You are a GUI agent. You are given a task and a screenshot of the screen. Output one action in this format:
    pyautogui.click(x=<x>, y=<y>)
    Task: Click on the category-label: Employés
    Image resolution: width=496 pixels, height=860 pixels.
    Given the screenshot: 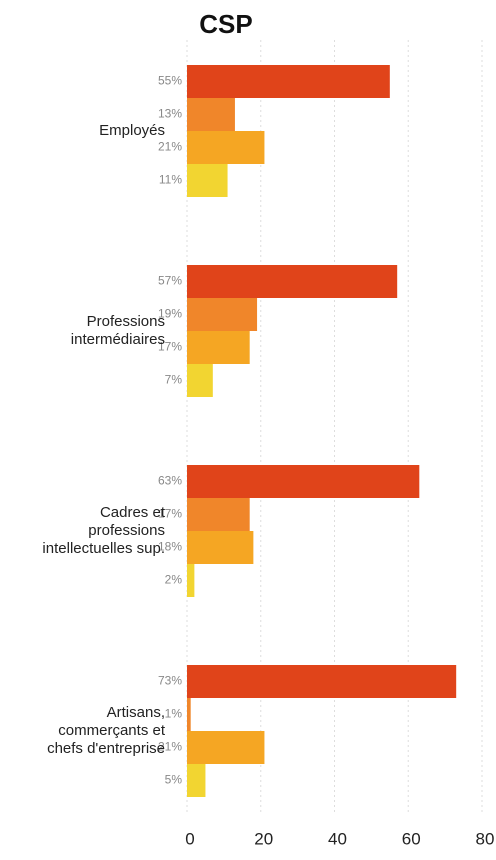 What is the action you would take?
    pyautogui.click(x=132, y=130)
    